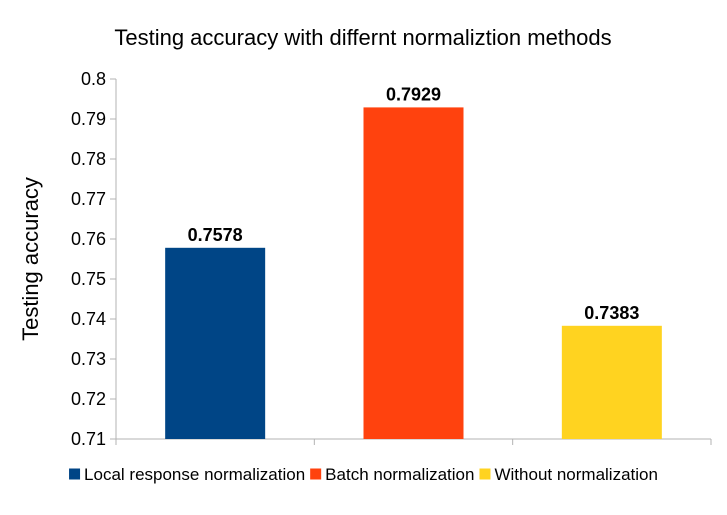 This screenshot has height=515, width=727. I want to click on legend-label: Local response normalization, so click(194, 474).